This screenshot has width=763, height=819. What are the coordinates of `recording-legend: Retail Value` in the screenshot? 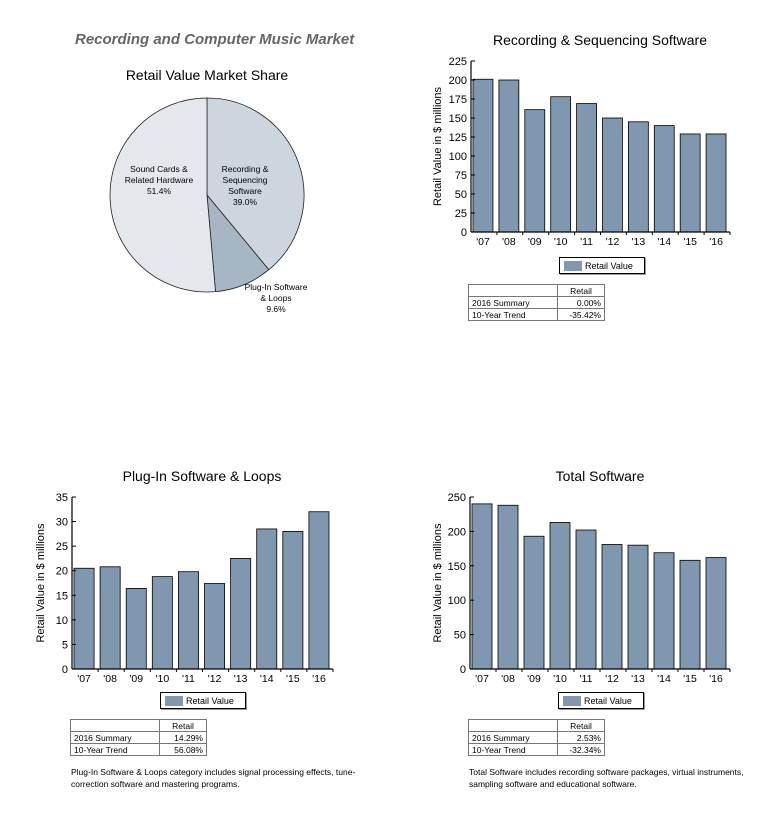 It's located at (602, 265).